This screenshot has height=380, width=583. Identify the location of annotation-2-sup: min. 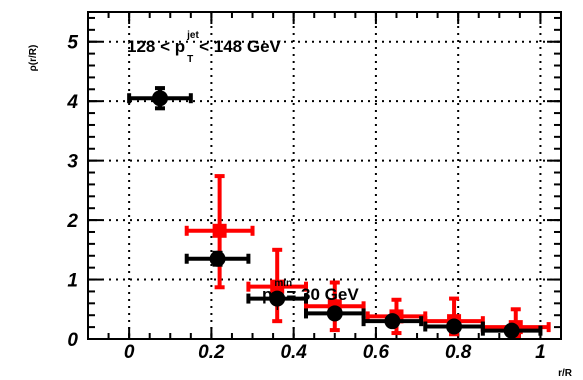
(283, 283).